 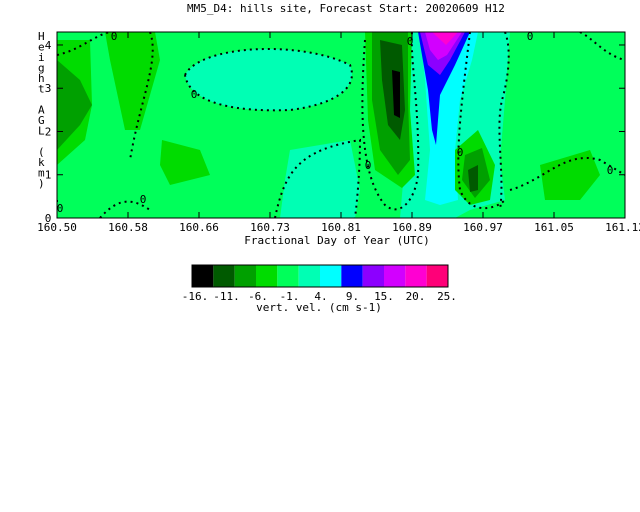 I want to click on colorbar-tick-label: -1., so click(x=290, y=296).